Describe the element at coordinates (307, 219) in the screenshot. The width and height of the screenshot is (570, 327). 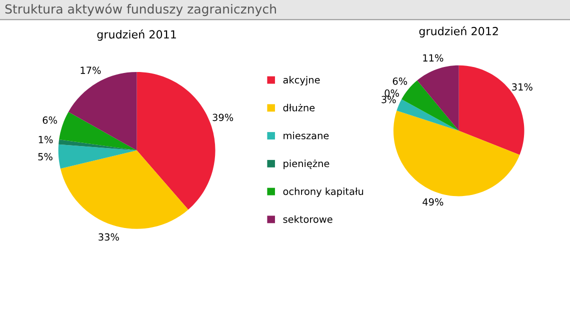
I see `legend-label: sektorowe` at that location.